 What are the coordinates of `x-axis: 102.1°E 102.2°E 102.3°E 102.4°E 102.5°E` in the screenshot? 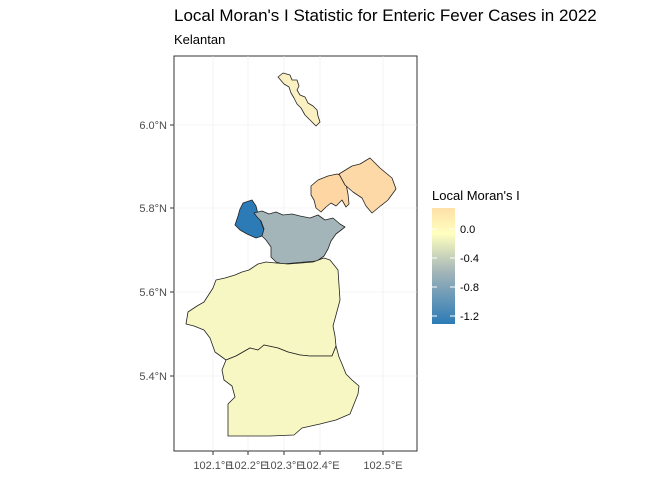 It's located at (298, 461).